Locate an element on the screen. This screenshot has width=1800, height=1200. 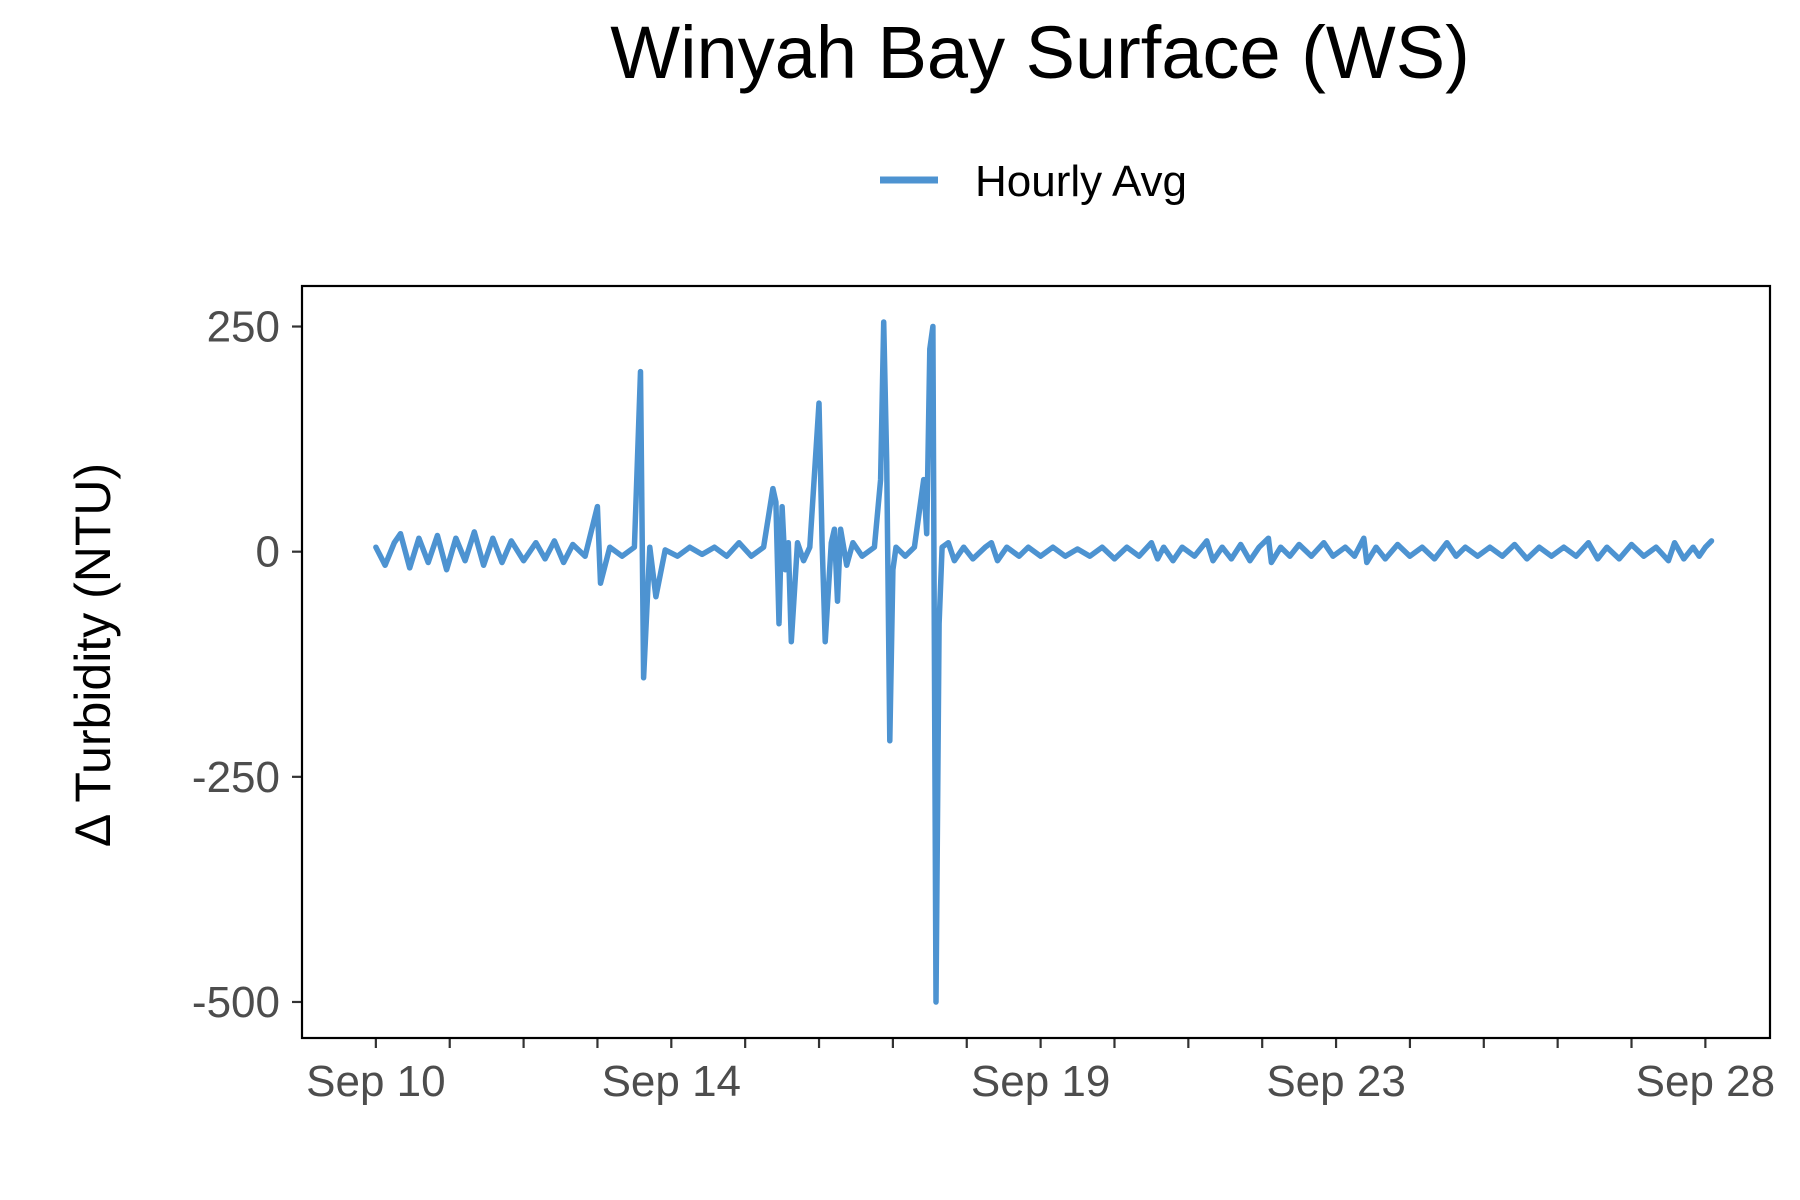
legend: Hourly Avg is located at coordinates (1033, 181).